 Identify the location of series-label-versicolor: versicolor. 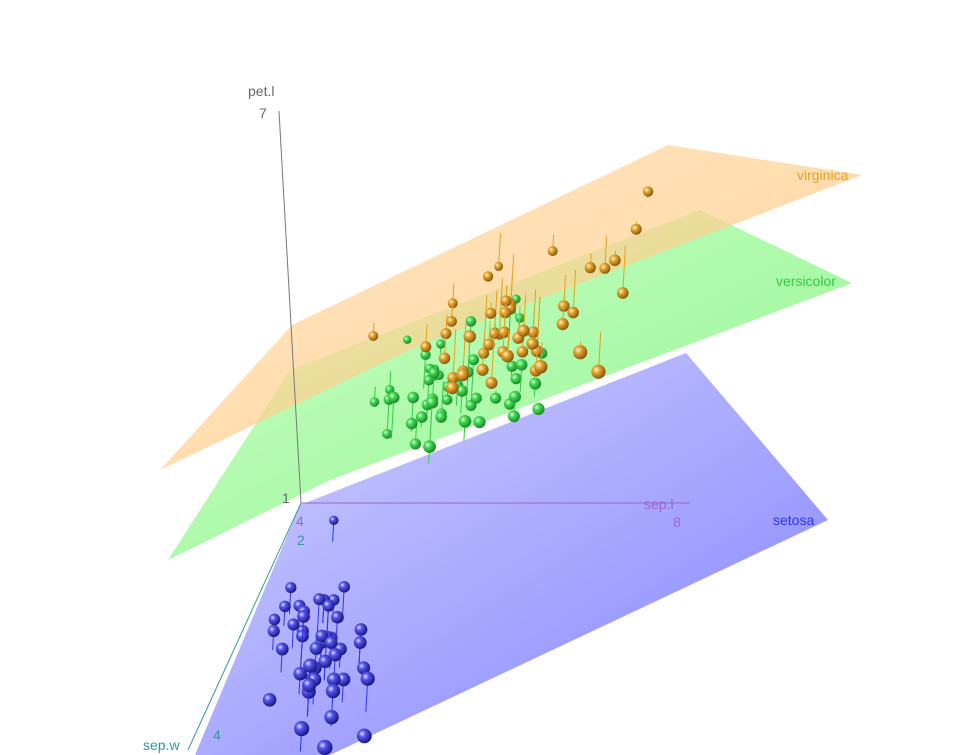
(806, 281).